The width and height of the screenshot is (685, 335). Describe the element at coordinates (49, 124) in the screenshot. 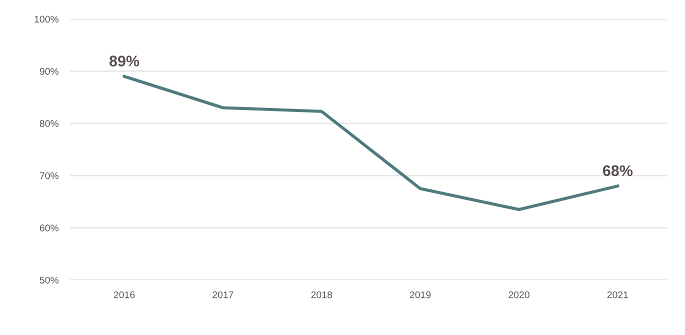

I see `y-tick-label: 80%` at that location.